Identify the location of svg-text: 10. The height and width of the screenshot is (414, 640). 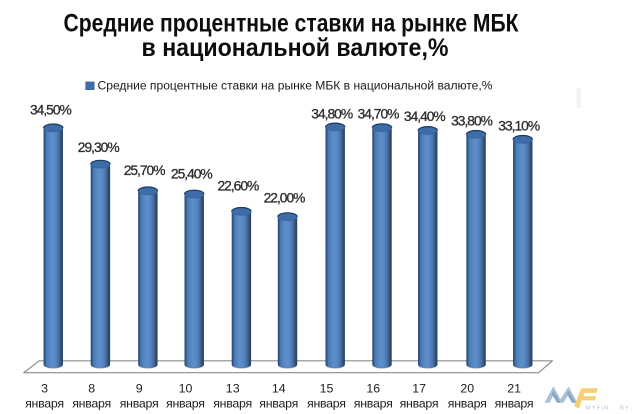
(186, 389).